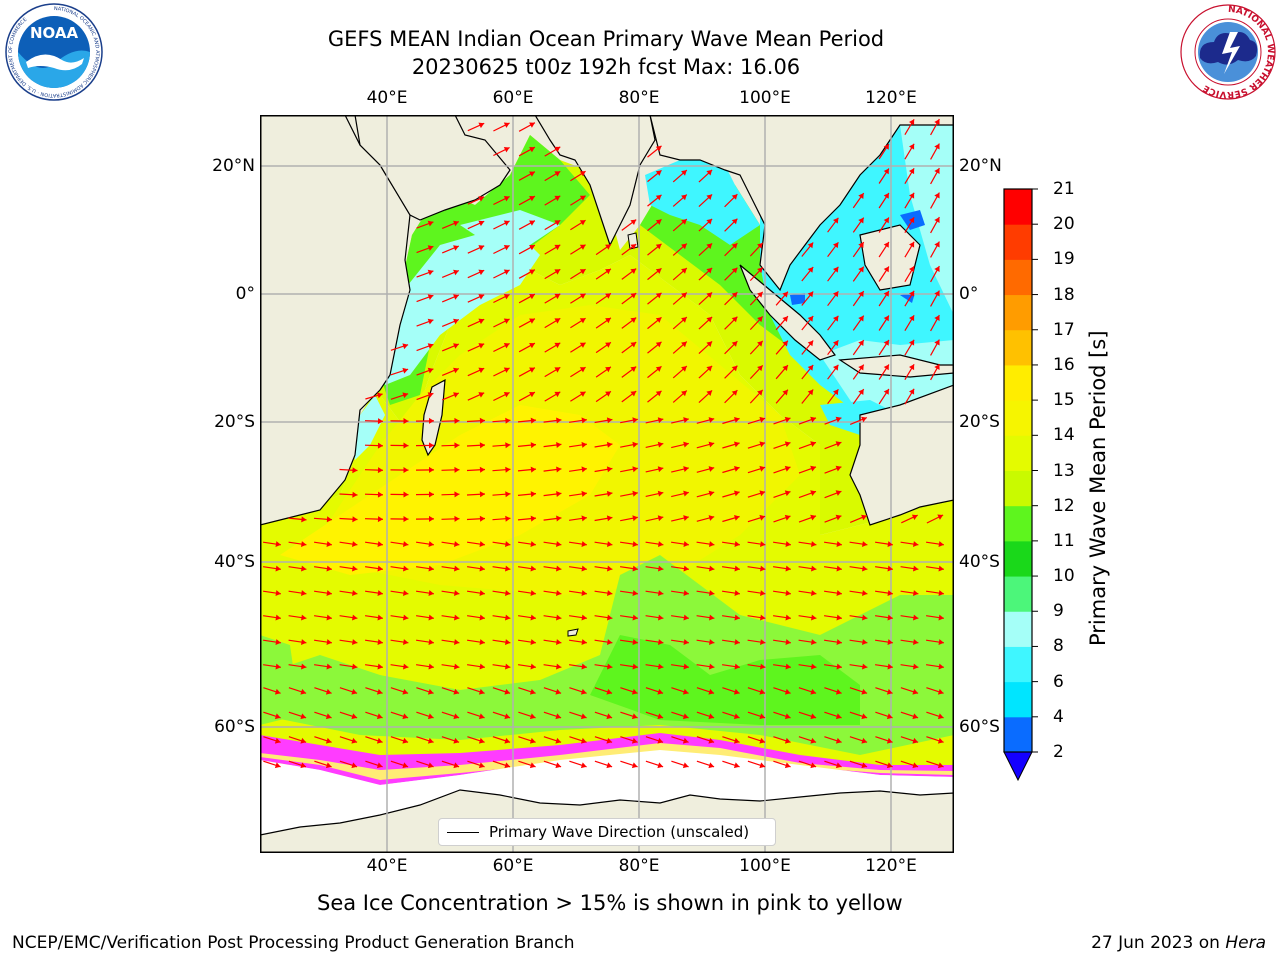 The image size is (1280, 960). Describe the element at coordinates (979, 562) in the screenshot. I see `lat-tick-right-40s: 40°S` at that location.